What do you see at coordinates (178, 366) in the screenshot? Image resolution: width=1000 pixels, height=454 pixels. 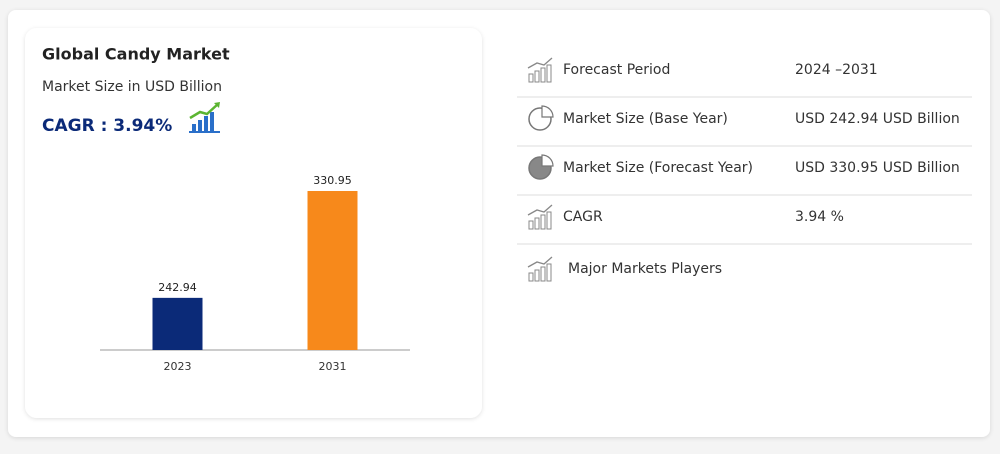 I see `x-tick-label: 2023` at bounding box center [178, 366].